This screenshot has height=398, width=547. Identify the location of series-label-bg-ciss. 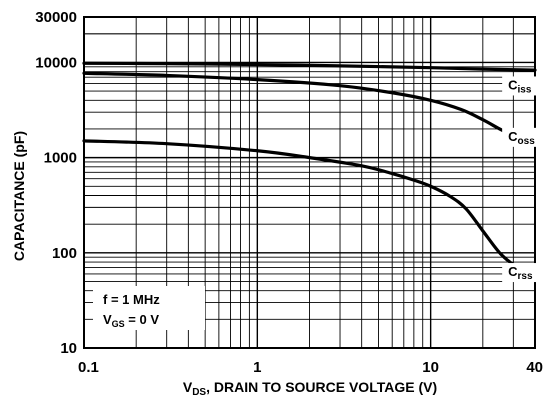
(523, 86).